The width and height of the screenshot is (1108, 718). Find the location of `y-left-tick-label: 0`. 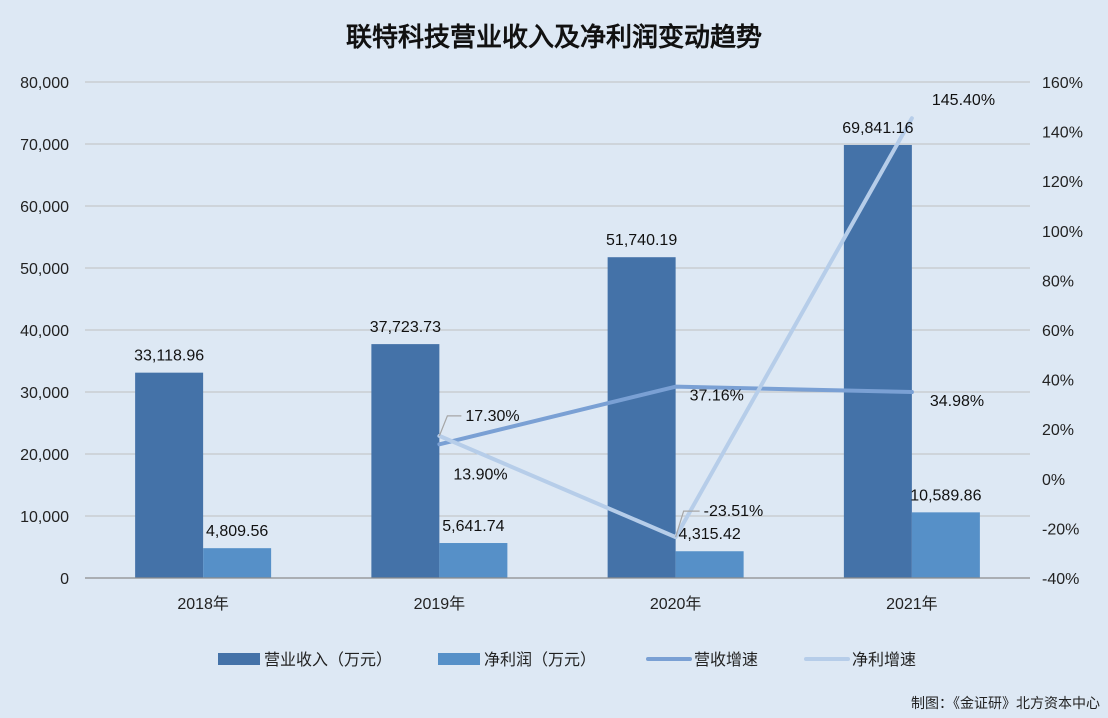

y-left-tick-label: 0 is located at coordinates (64, 579).